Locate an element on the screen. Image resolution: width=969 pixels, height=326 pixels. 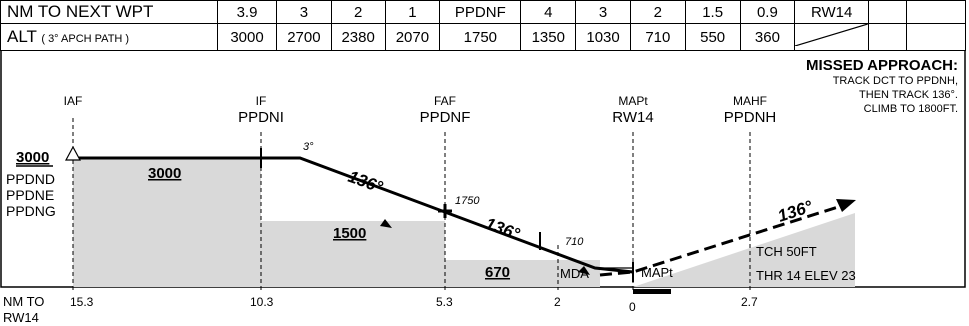
faf-cross-icon is located at coordinates (445, 211).